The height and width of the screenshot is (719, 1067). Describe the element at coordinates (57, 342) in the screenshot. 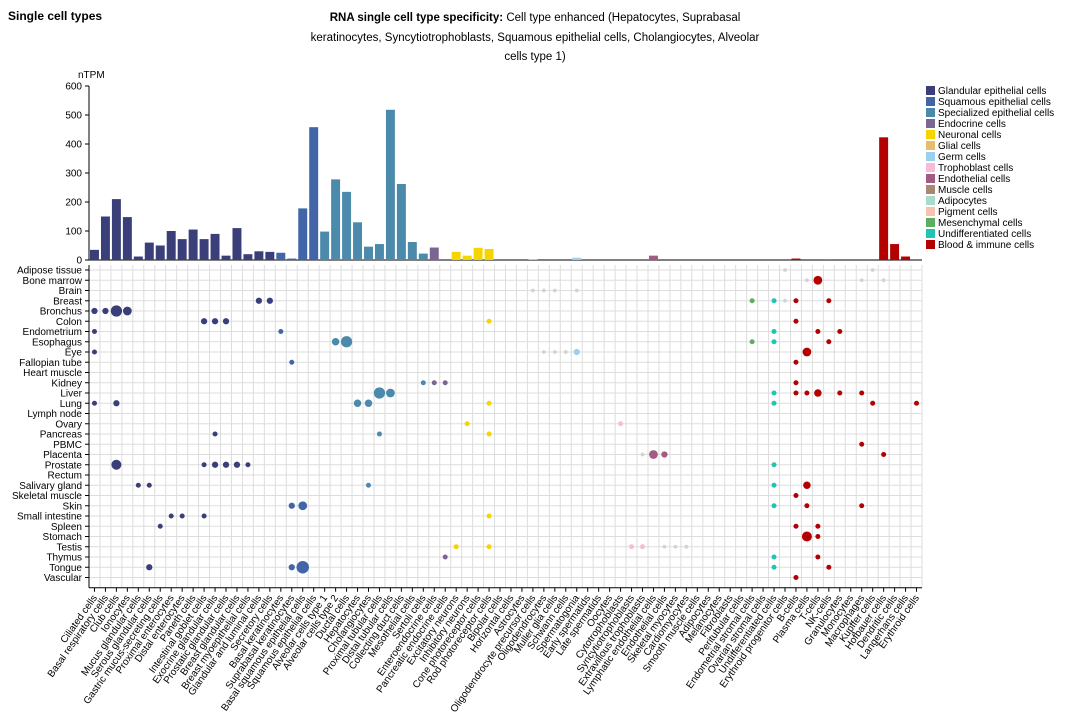

I see `tissue-label: Esophagus` at that location.